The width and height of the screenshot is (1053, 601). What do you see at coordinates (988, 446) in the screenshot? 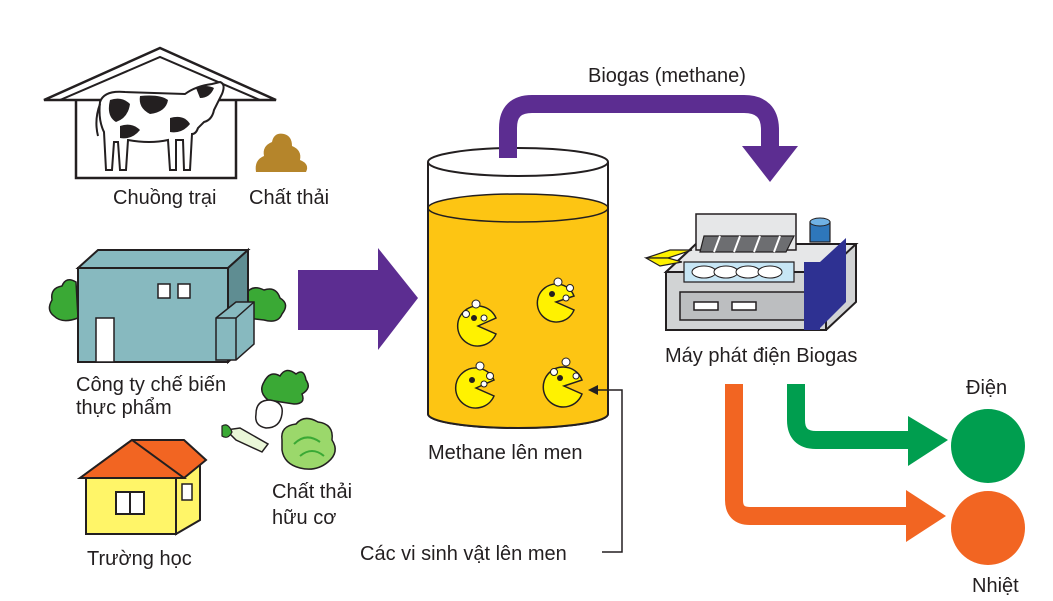
I see `electricity-output-icon` at bounding box center [988, 446].